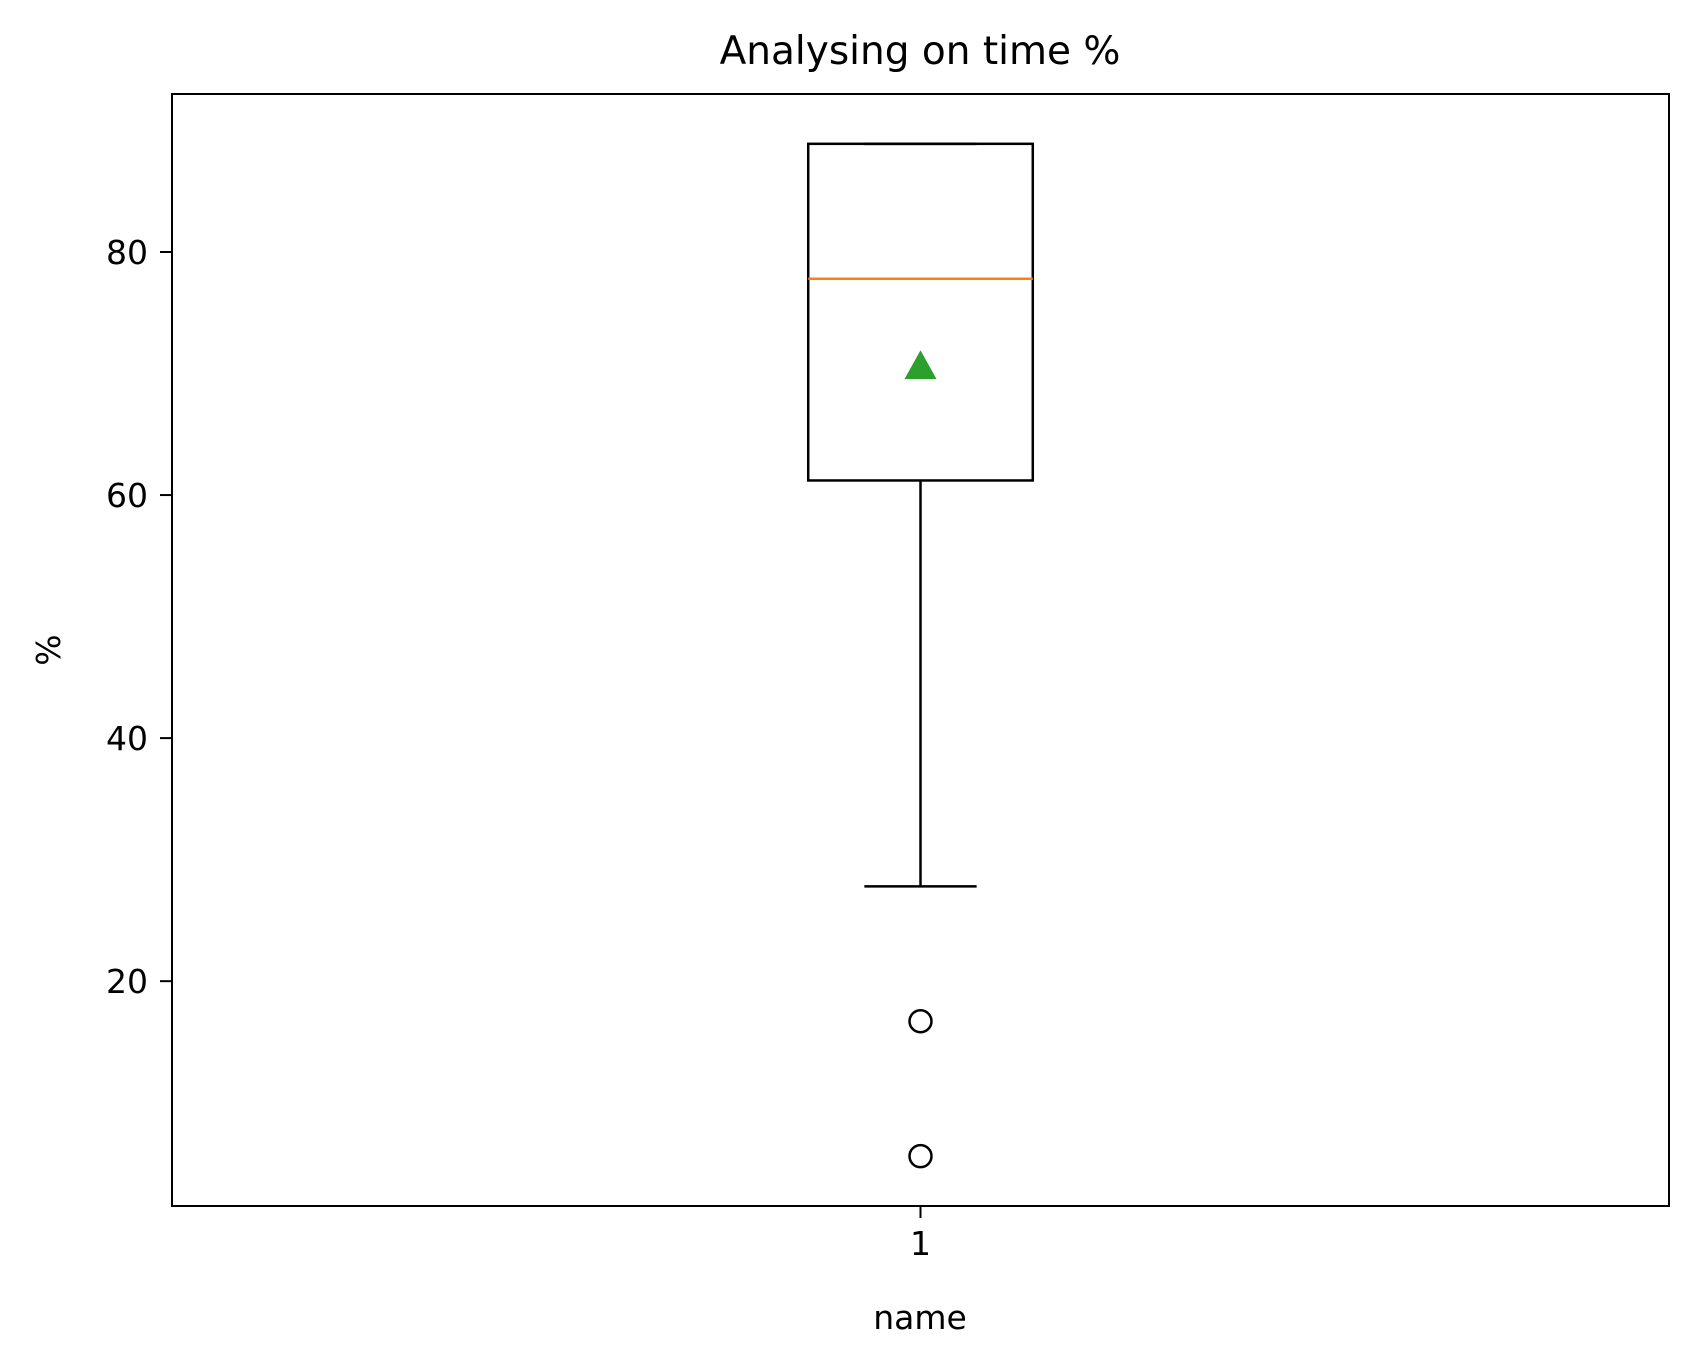  What do you see at coordinates (127, 252) in the screenshot?
I see `y-tick-label: 80` at bounding box center [127, 252].